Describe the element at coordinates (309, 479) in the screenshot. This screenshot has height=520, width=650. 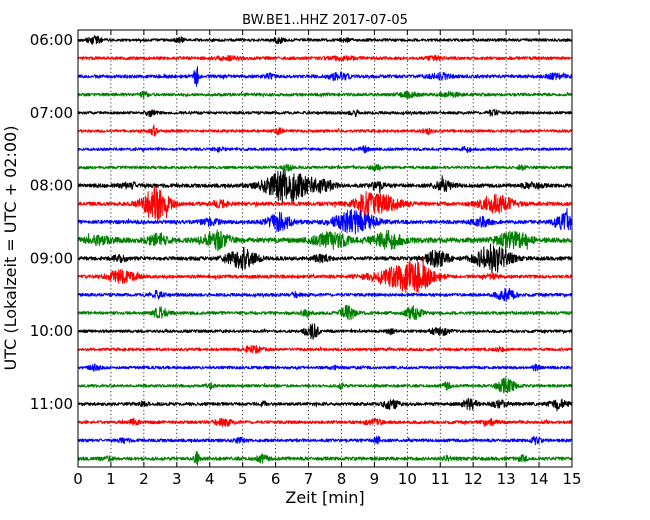
I see `x-tick-label: 7` at that location.